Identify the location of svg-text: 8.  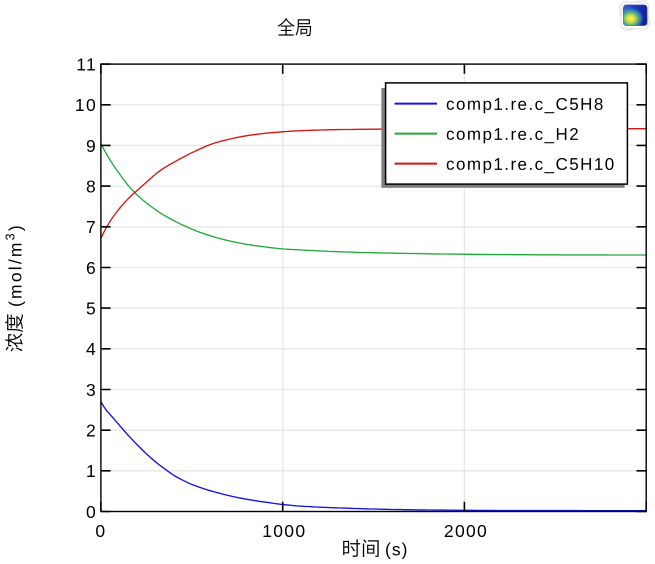
(91, 187).